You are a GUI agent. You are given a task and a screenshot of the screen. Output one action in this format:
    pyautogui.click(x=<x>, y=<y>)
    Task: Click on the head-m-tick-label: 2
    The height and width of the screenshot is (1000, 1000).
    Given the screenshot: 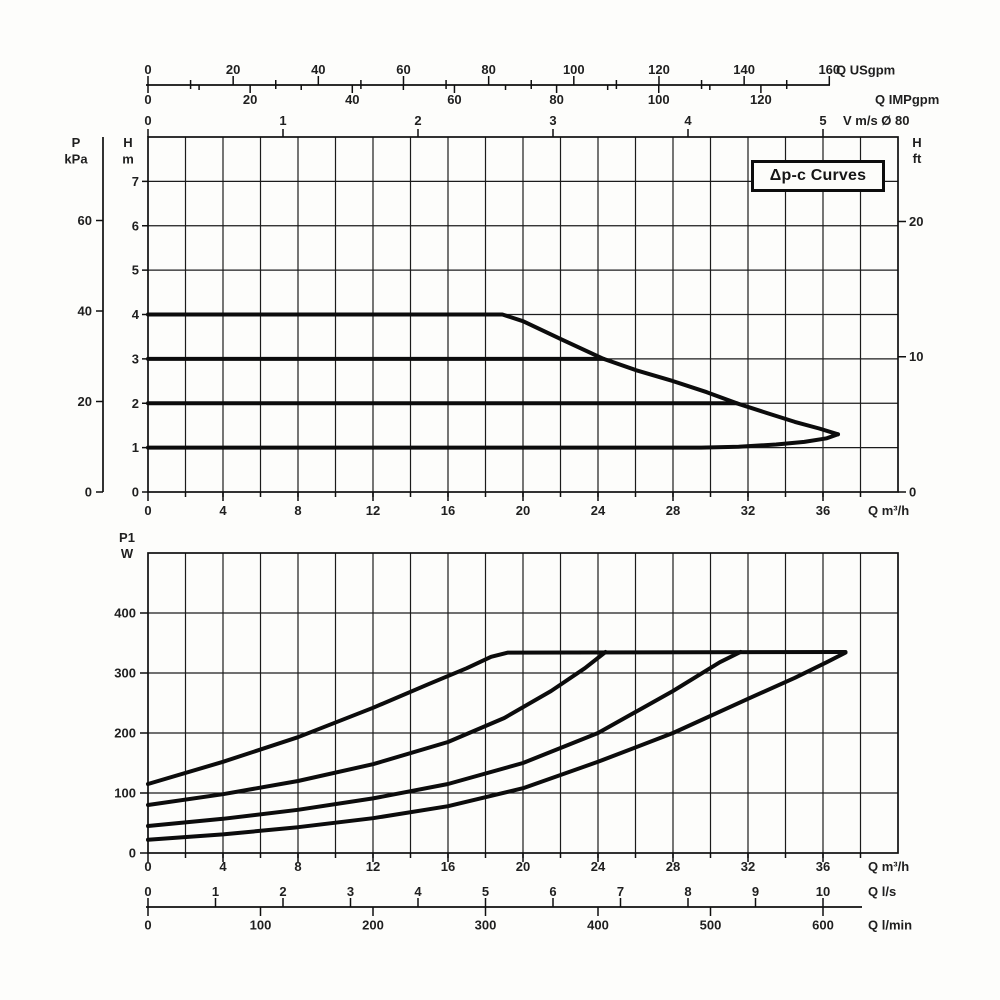 What is the action you would take?
    pyautogui.click(x=135, y=403)
    